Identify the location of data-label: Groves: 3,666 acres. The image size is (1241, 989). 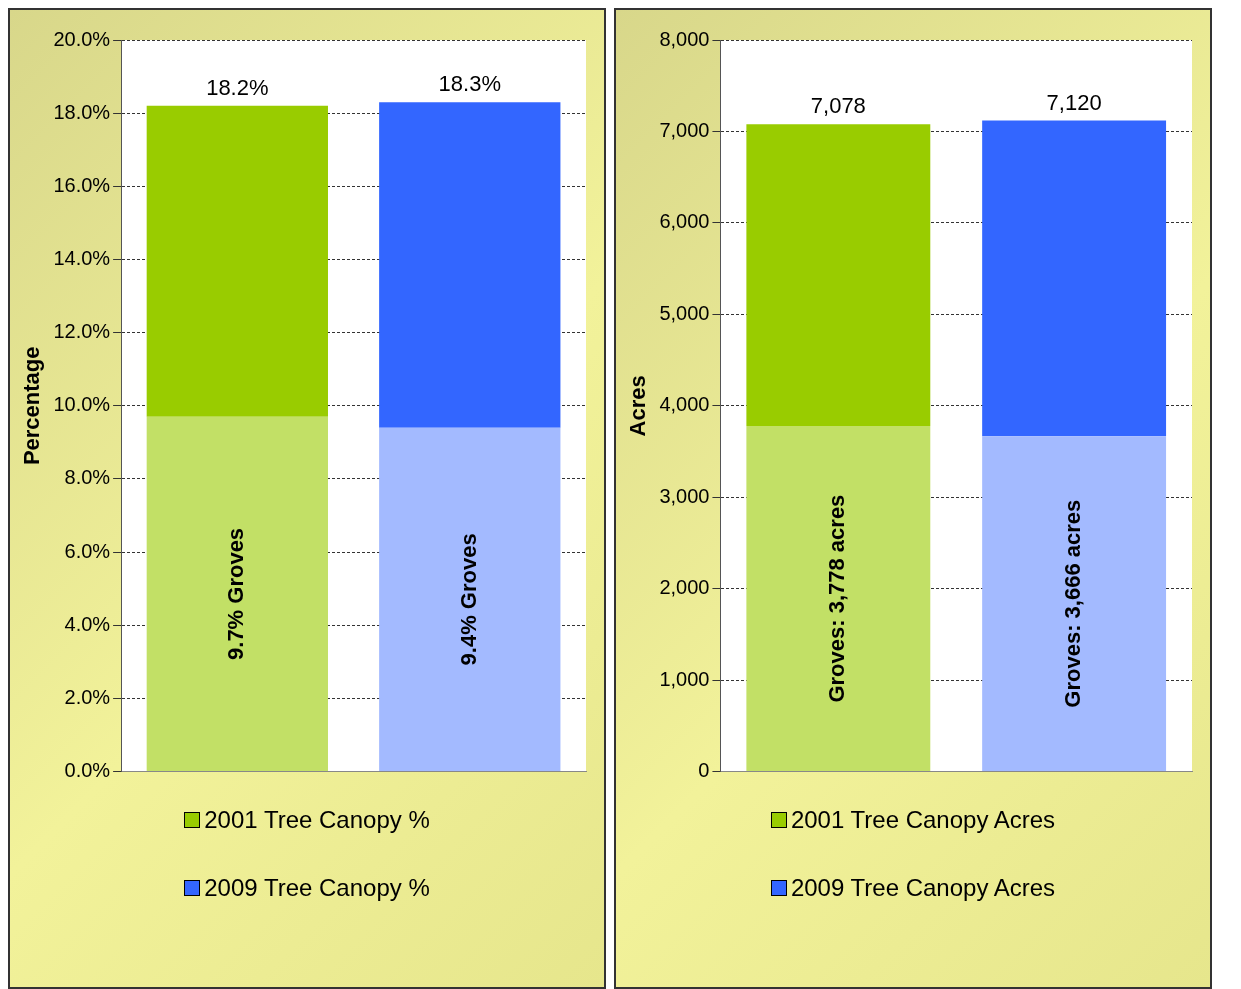
(1073, 603).